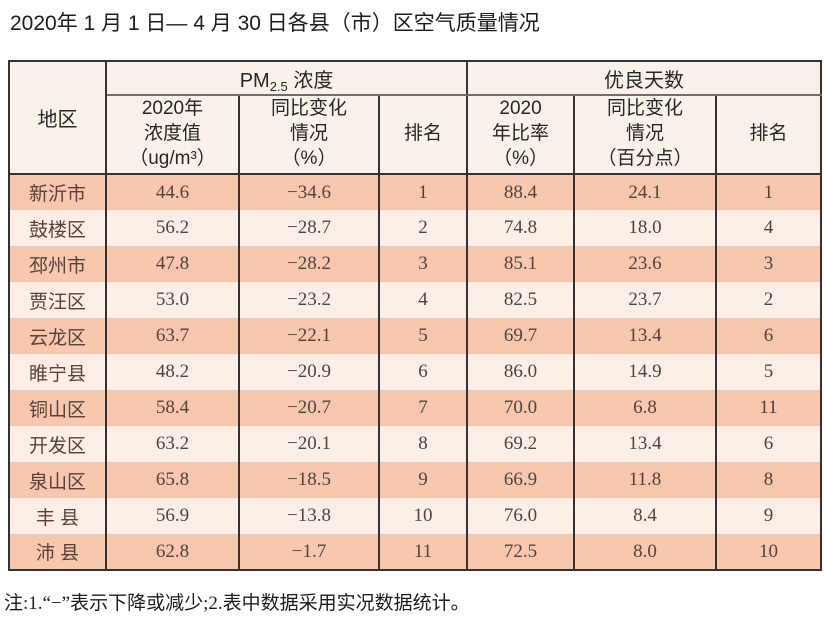  I want to click on header-good-rate: 2020 年比率 （%）, so click(521, 135).